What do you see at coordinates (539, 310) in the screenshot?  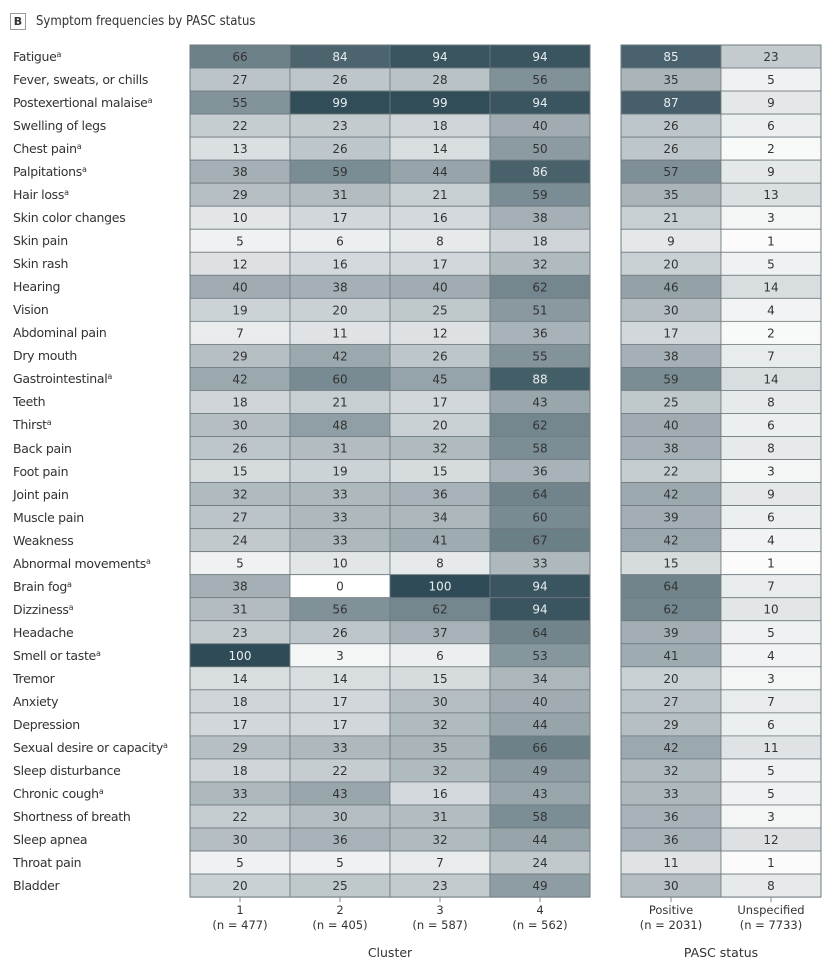 I see `cell-value: 51` at bounding box center [539, 310].